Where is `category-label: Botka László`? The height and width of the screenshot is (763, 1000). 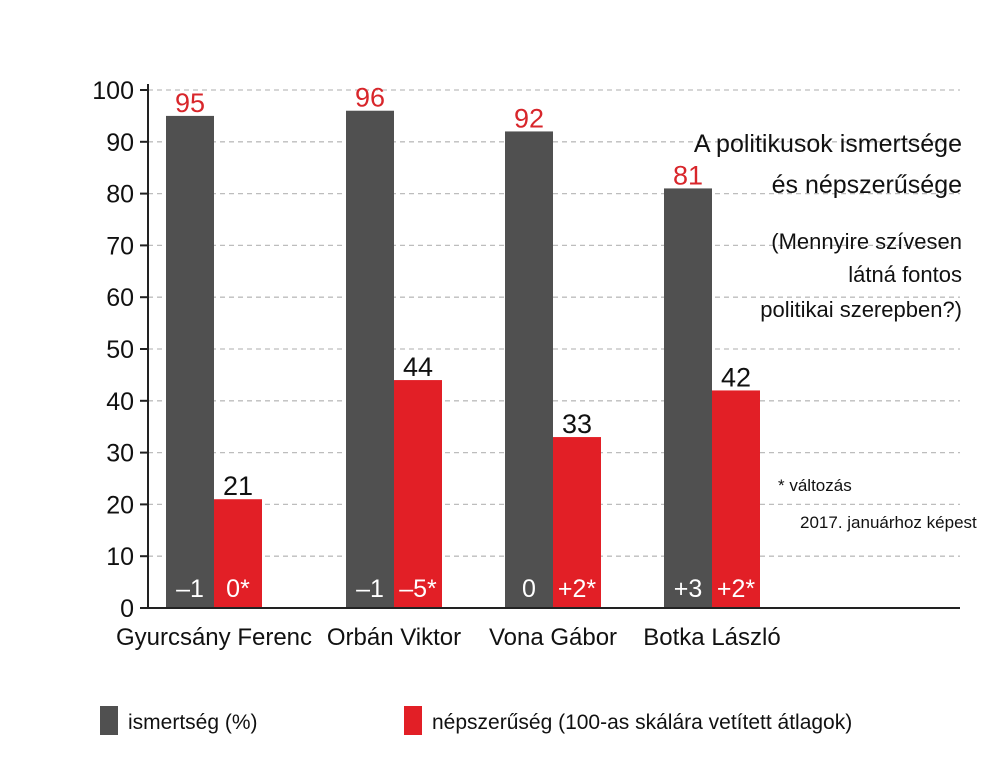
category-label: Botka László is located at coordinates (711, 637).